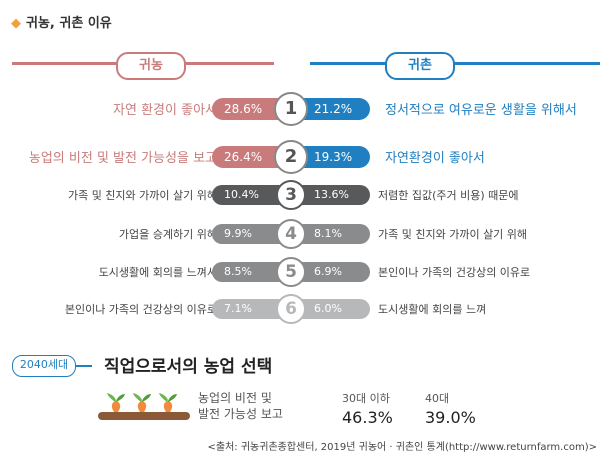 The height and width of the screenshot is (466, 609). Describe the element at coordinates (251, 195) in the screenshot. I see `left-value-bar: 10.4%` at that location.